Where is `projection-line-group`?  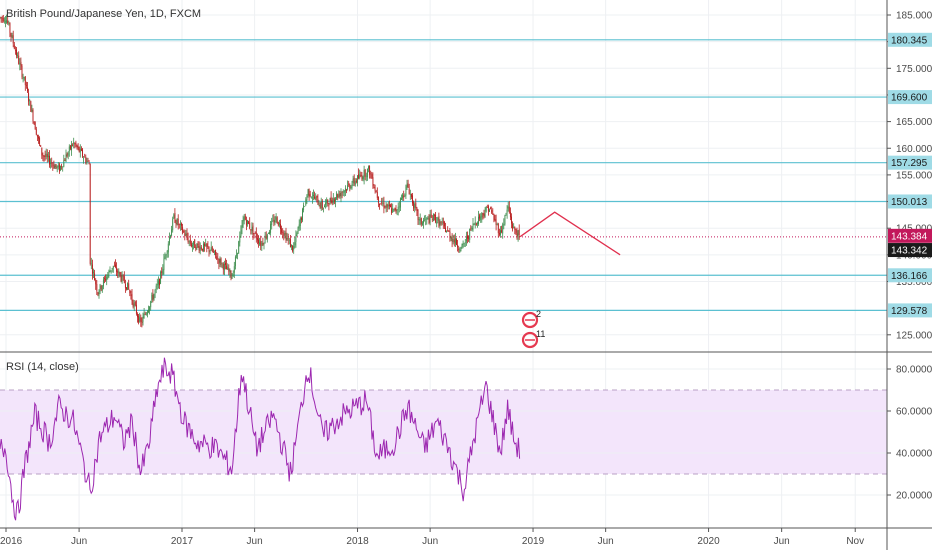
projection-line-group is located at coordinates (570, 233).